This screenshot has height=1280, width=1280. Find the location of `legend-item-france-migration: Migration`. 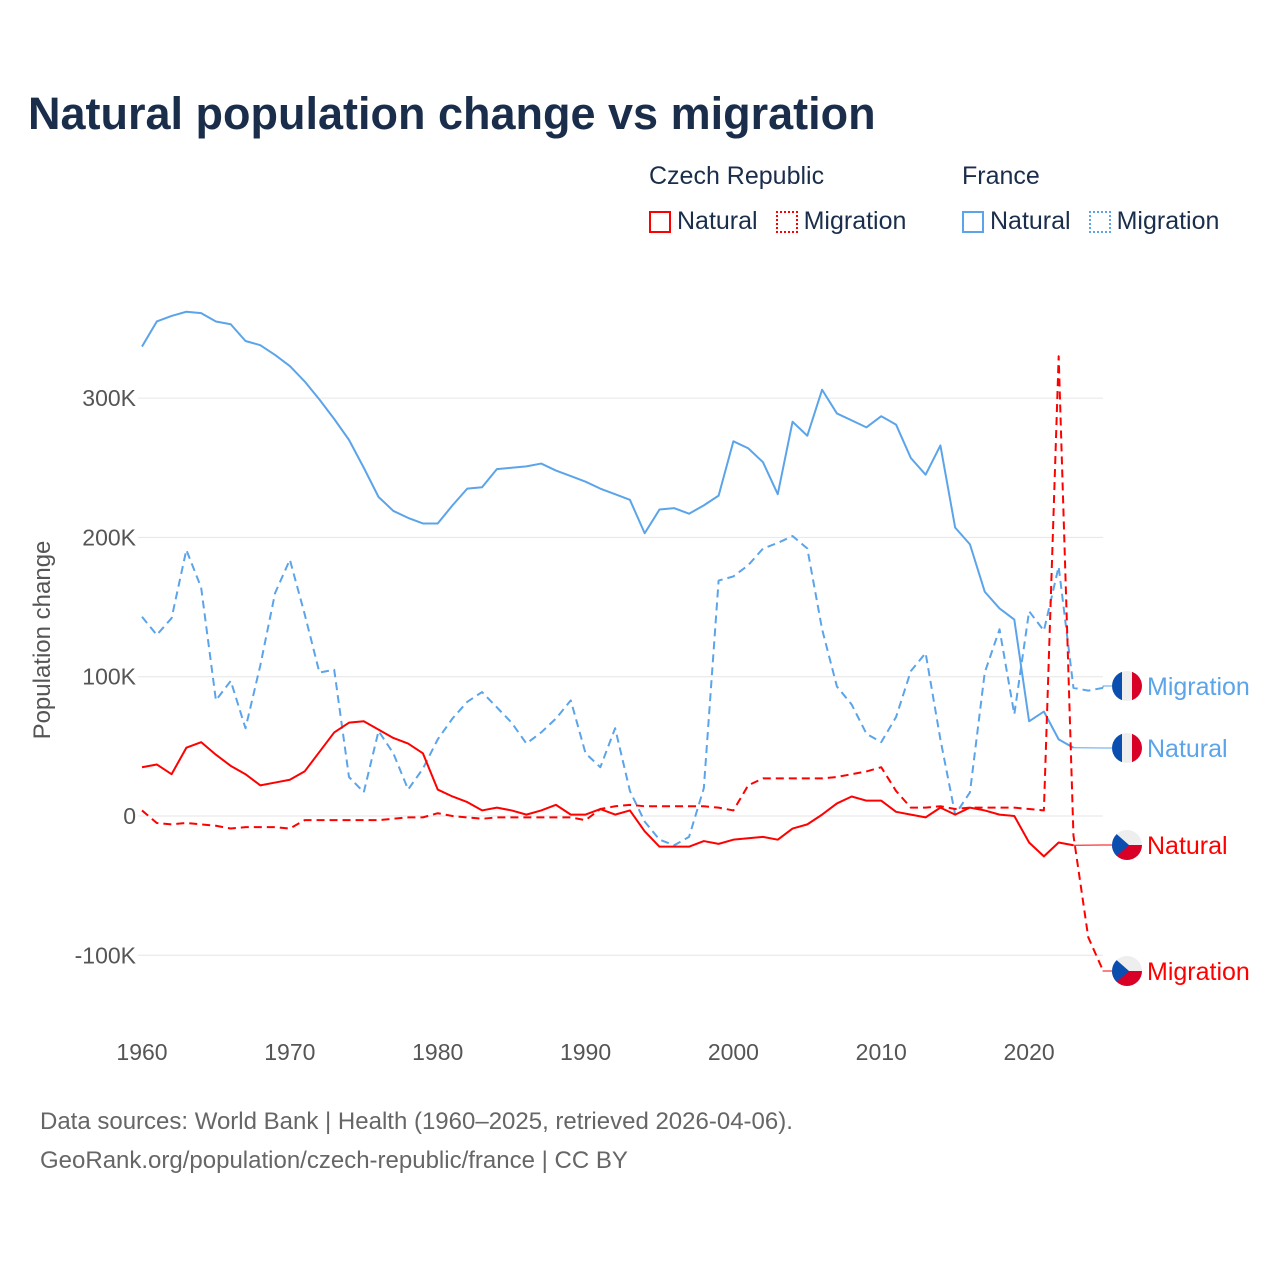

legend-item-france-migration: Migration is located at coordinates (1154, 221).